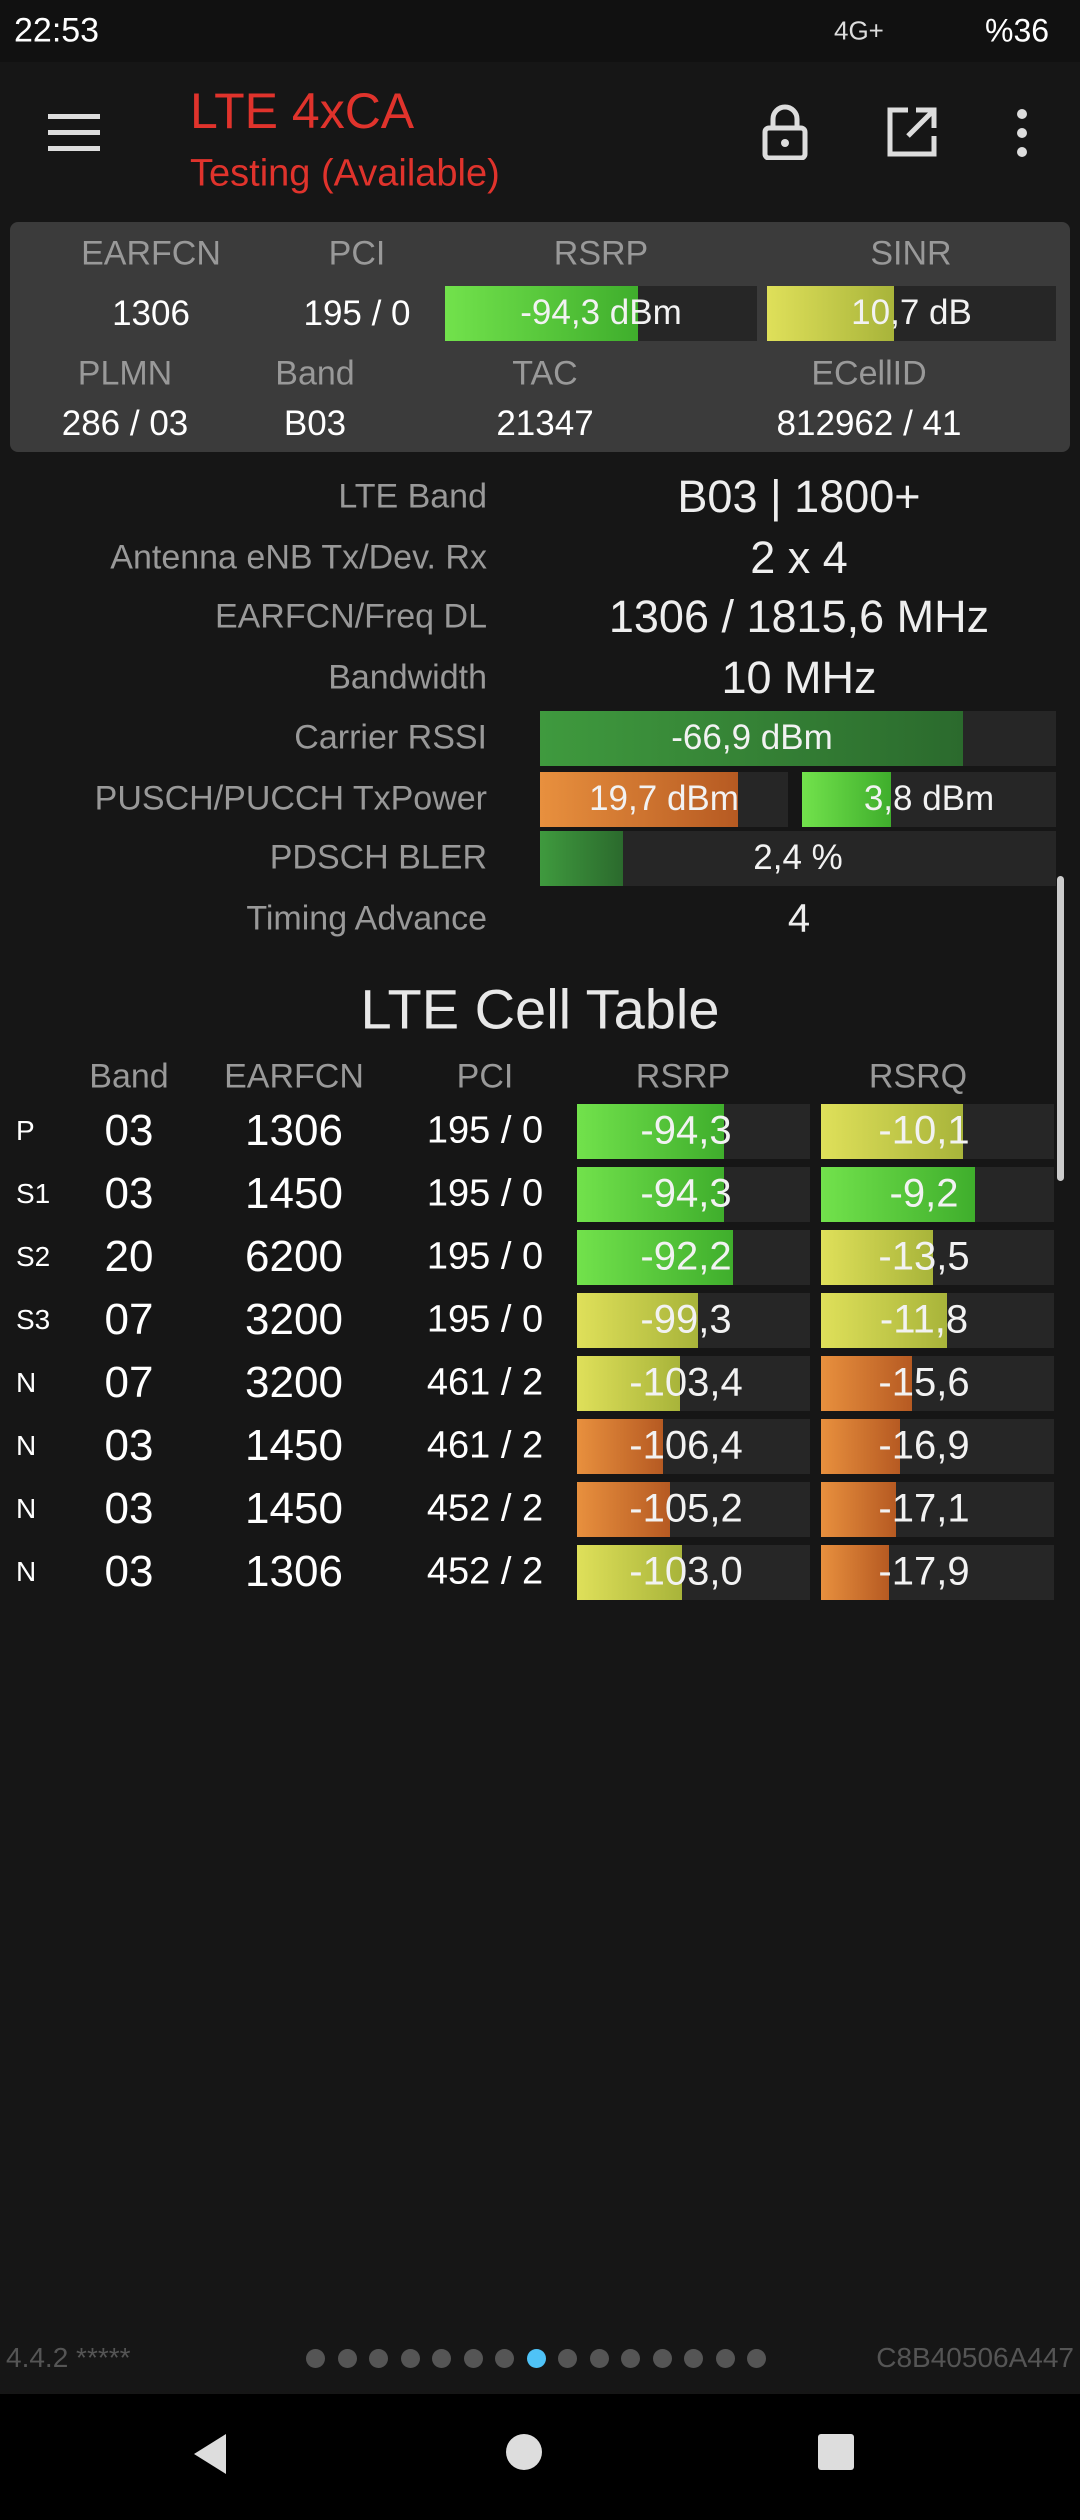  I want to click on summary-value: 1306, so click(151, 313).